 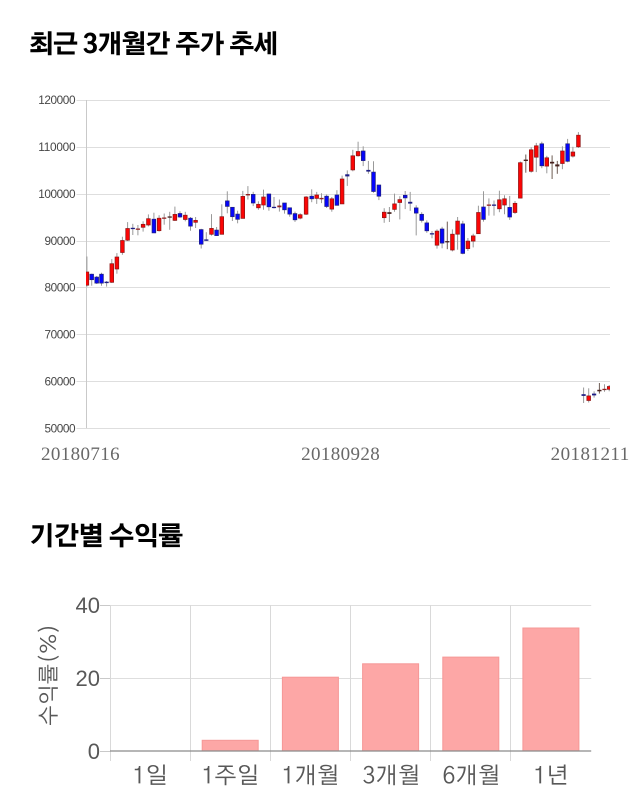 I want to click on svg-text: 40, so click(x=88, y=605).